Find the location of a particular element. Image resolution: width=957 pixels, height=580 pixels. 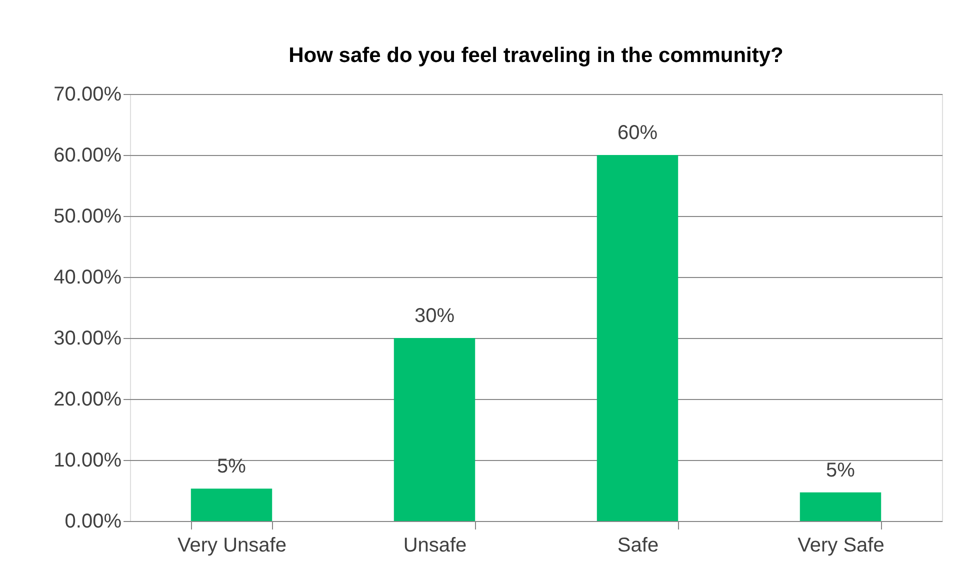

y-tick-label: 40.00% is located at coordinates (88, 277).